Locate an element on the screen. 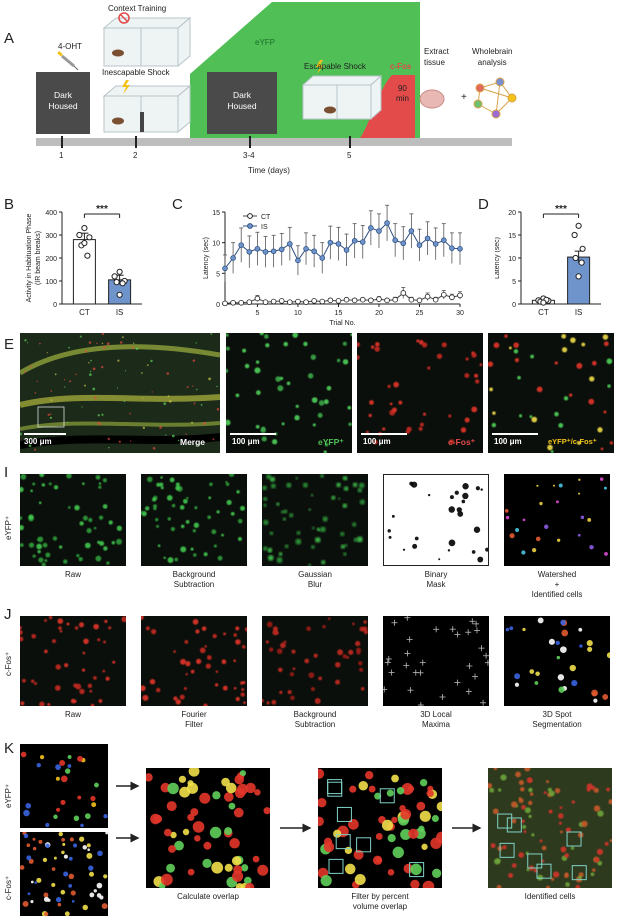 The width and height of the screenshot is (617, 916). flow-arrows is located at coordinates (299, 812).